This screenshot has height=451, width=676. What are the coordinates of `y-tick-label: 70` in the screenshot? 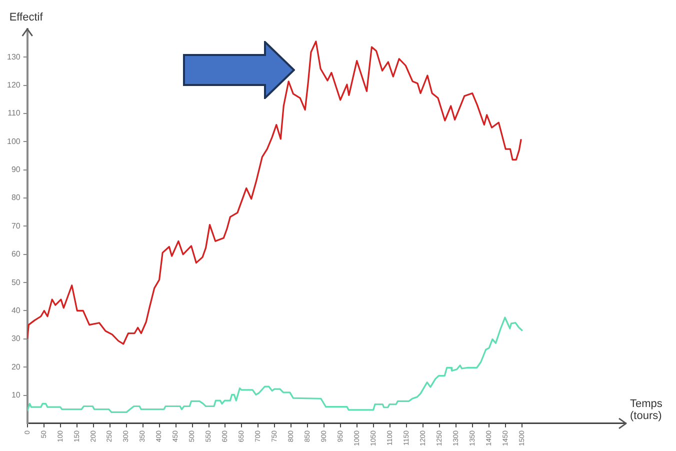 It's located at (16, 225).